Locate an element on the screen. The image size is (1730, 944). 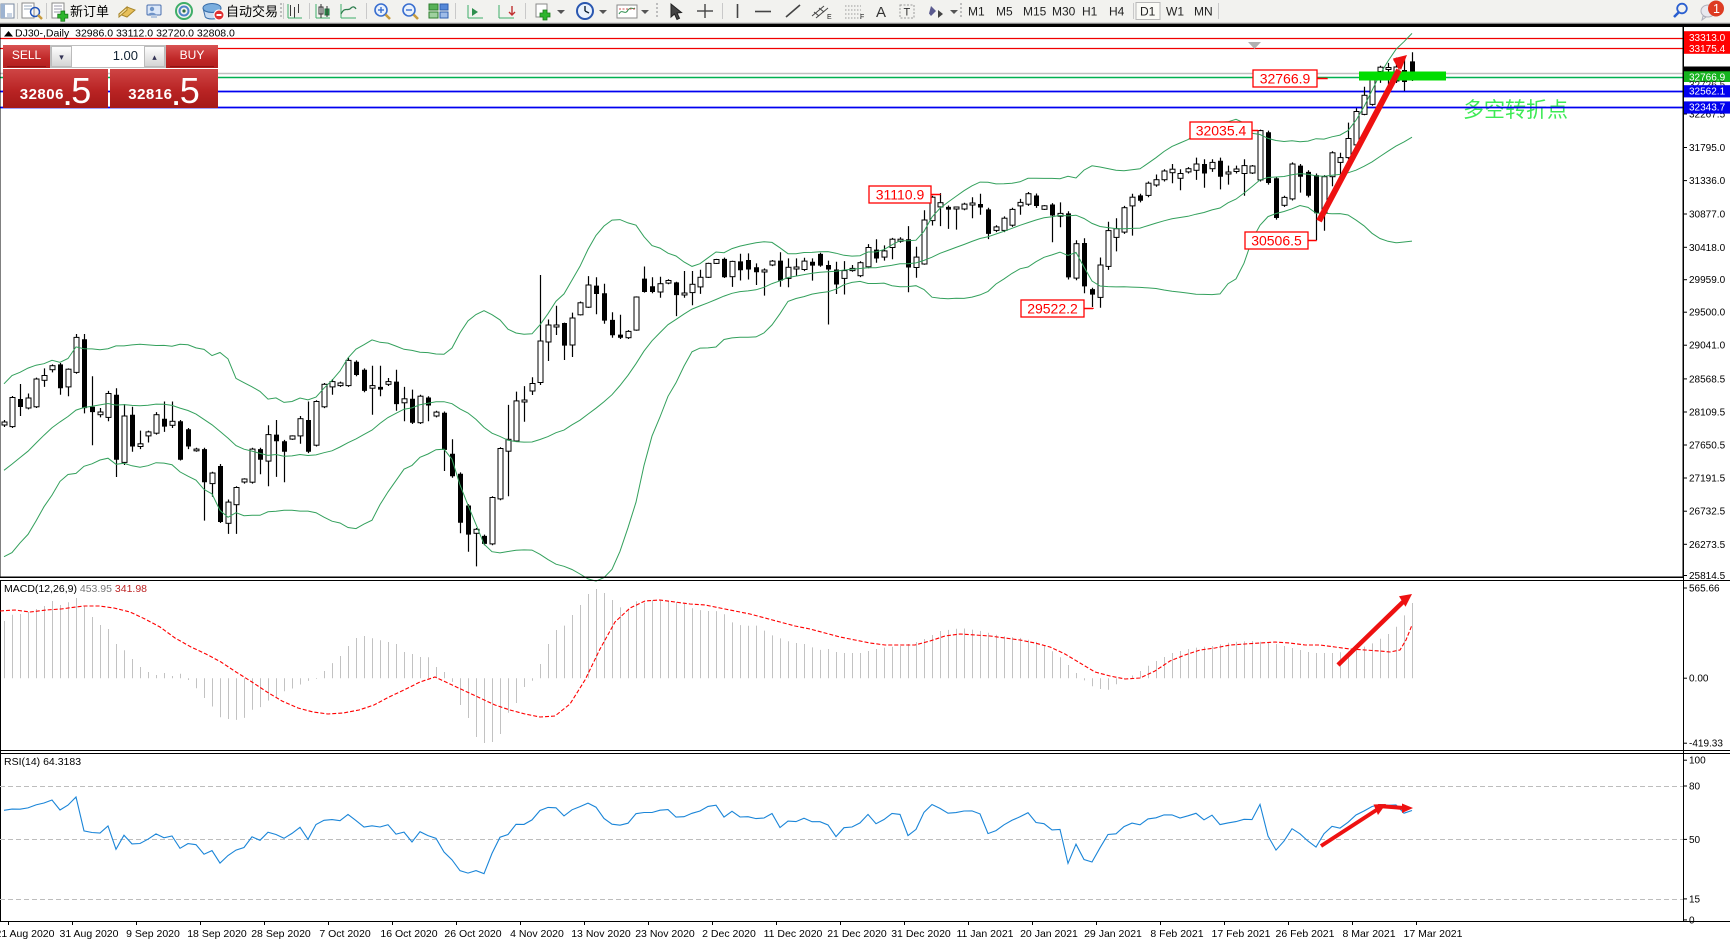
svg-text: A is located at coordinates (881, 12).